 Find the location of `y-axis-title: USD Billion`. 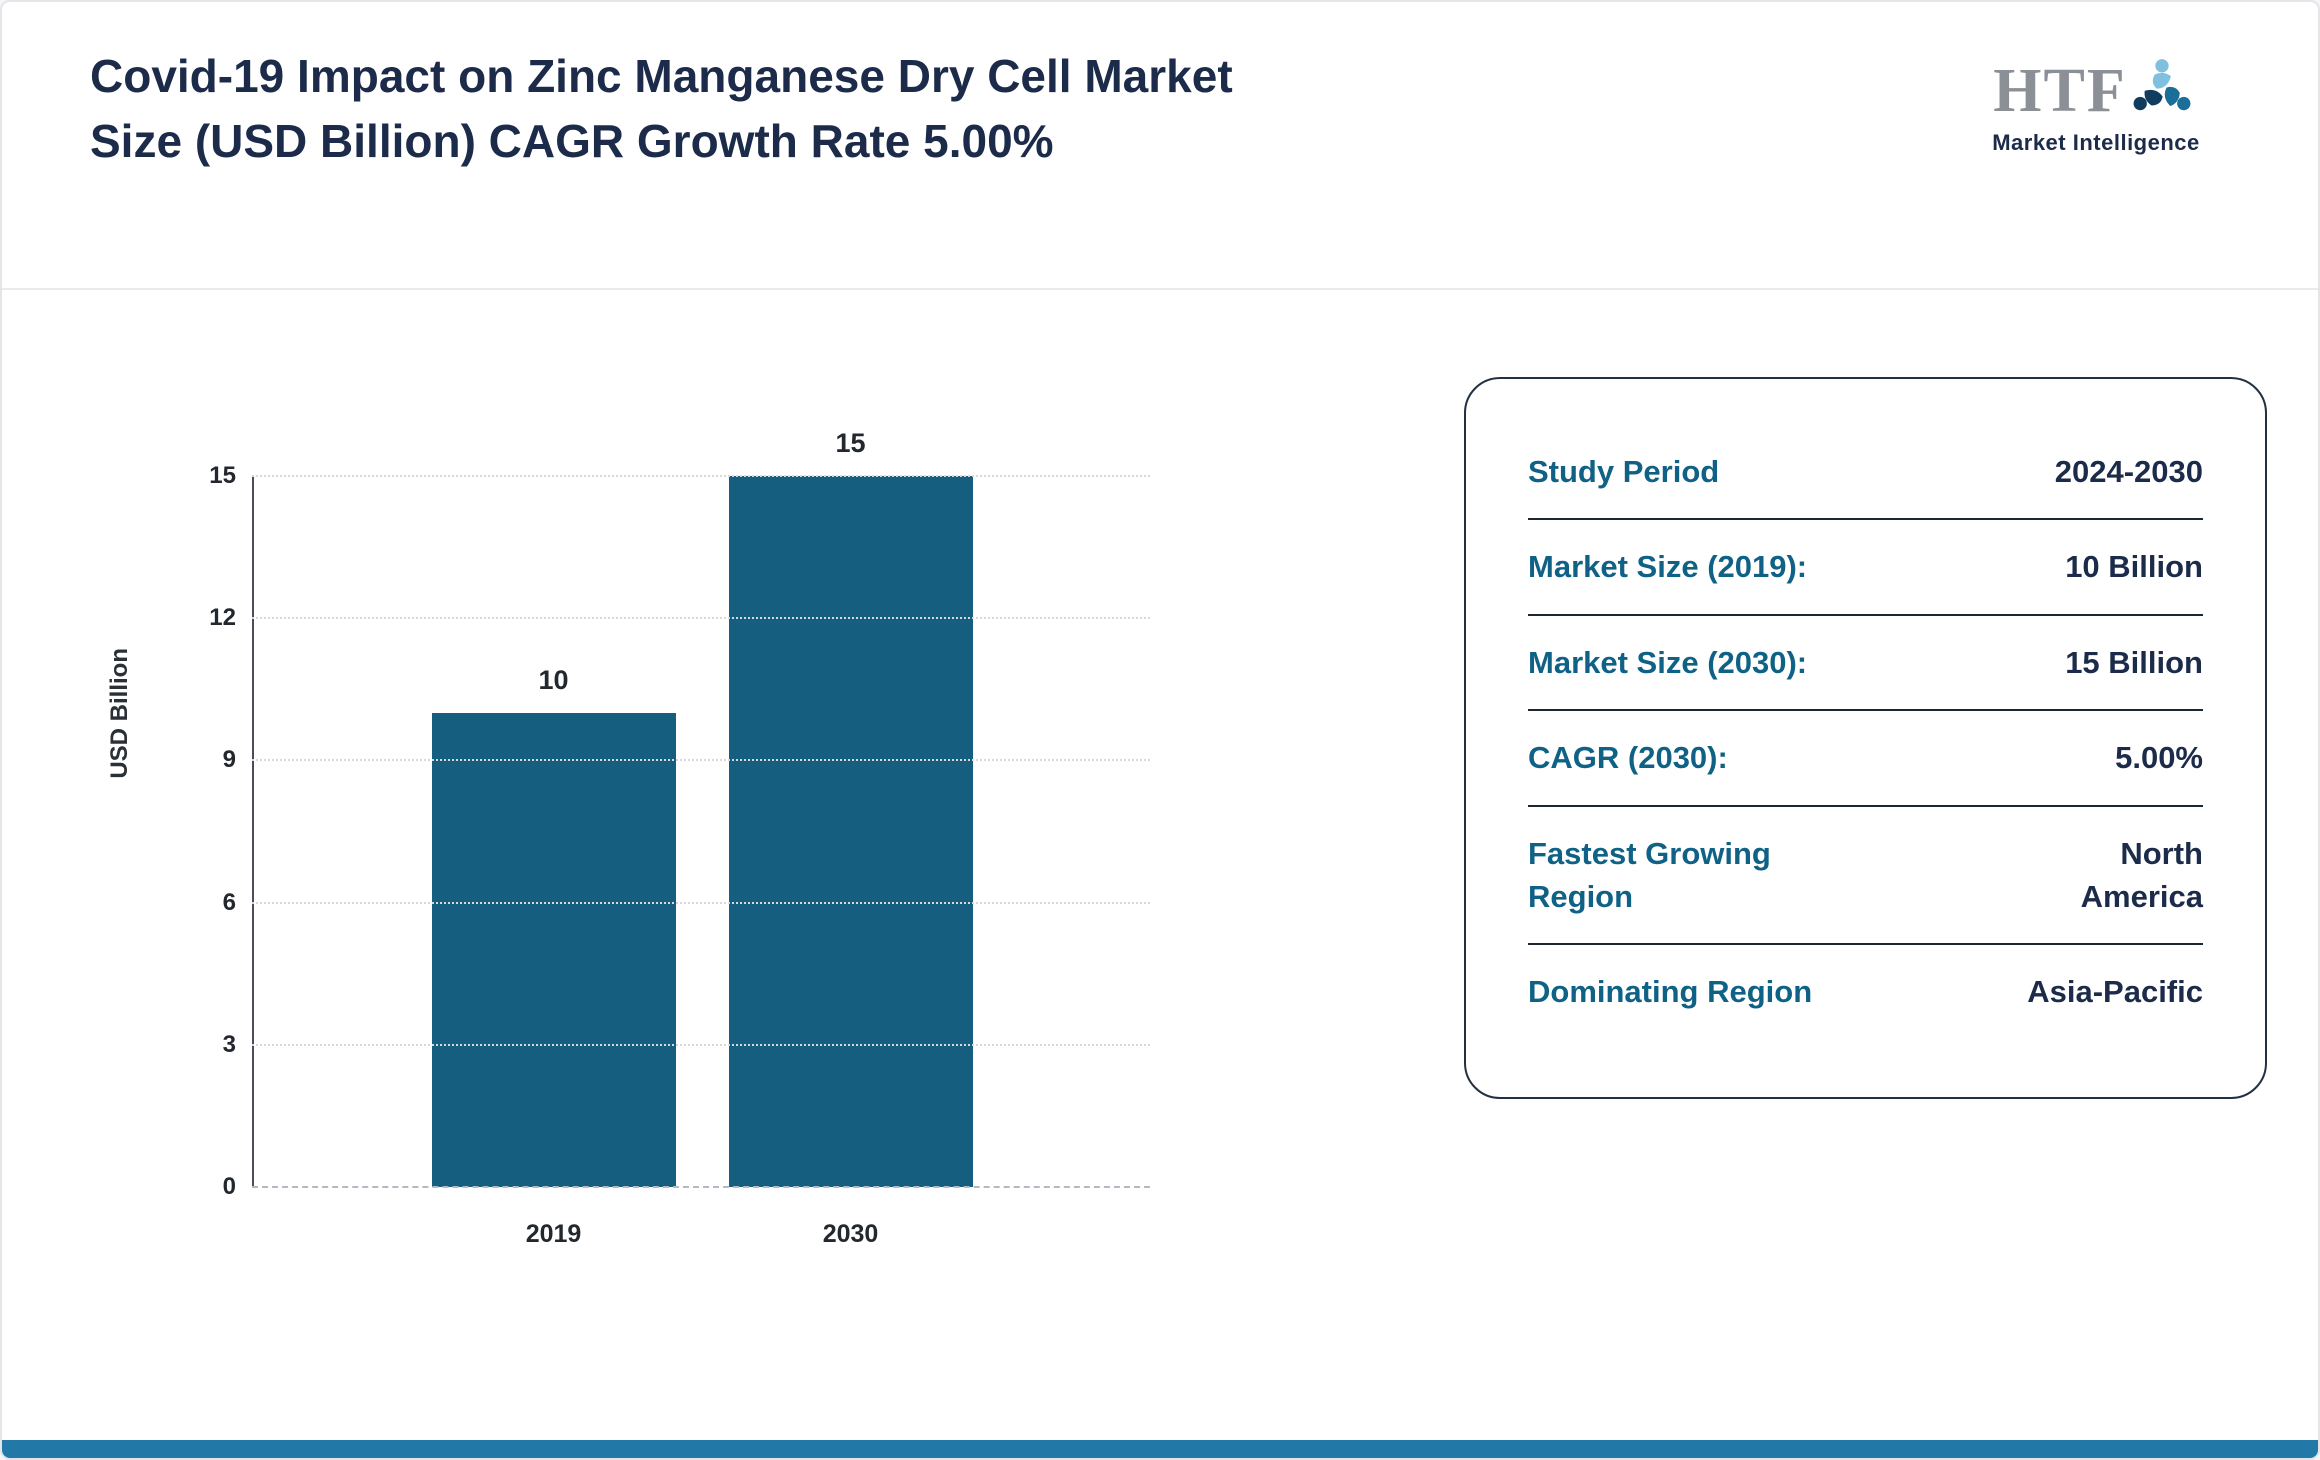

y-axis-title: USD Billion is located at coordinates (119, 713).